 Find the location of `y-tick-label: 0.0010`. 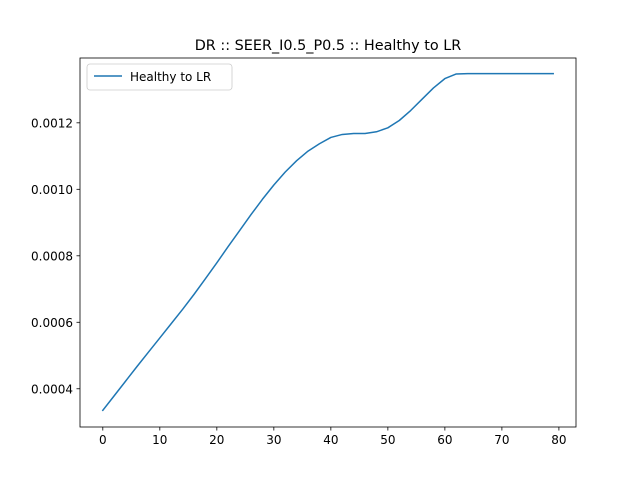

y-tick-label: 0.0010 is located at coordinates (52, 190).